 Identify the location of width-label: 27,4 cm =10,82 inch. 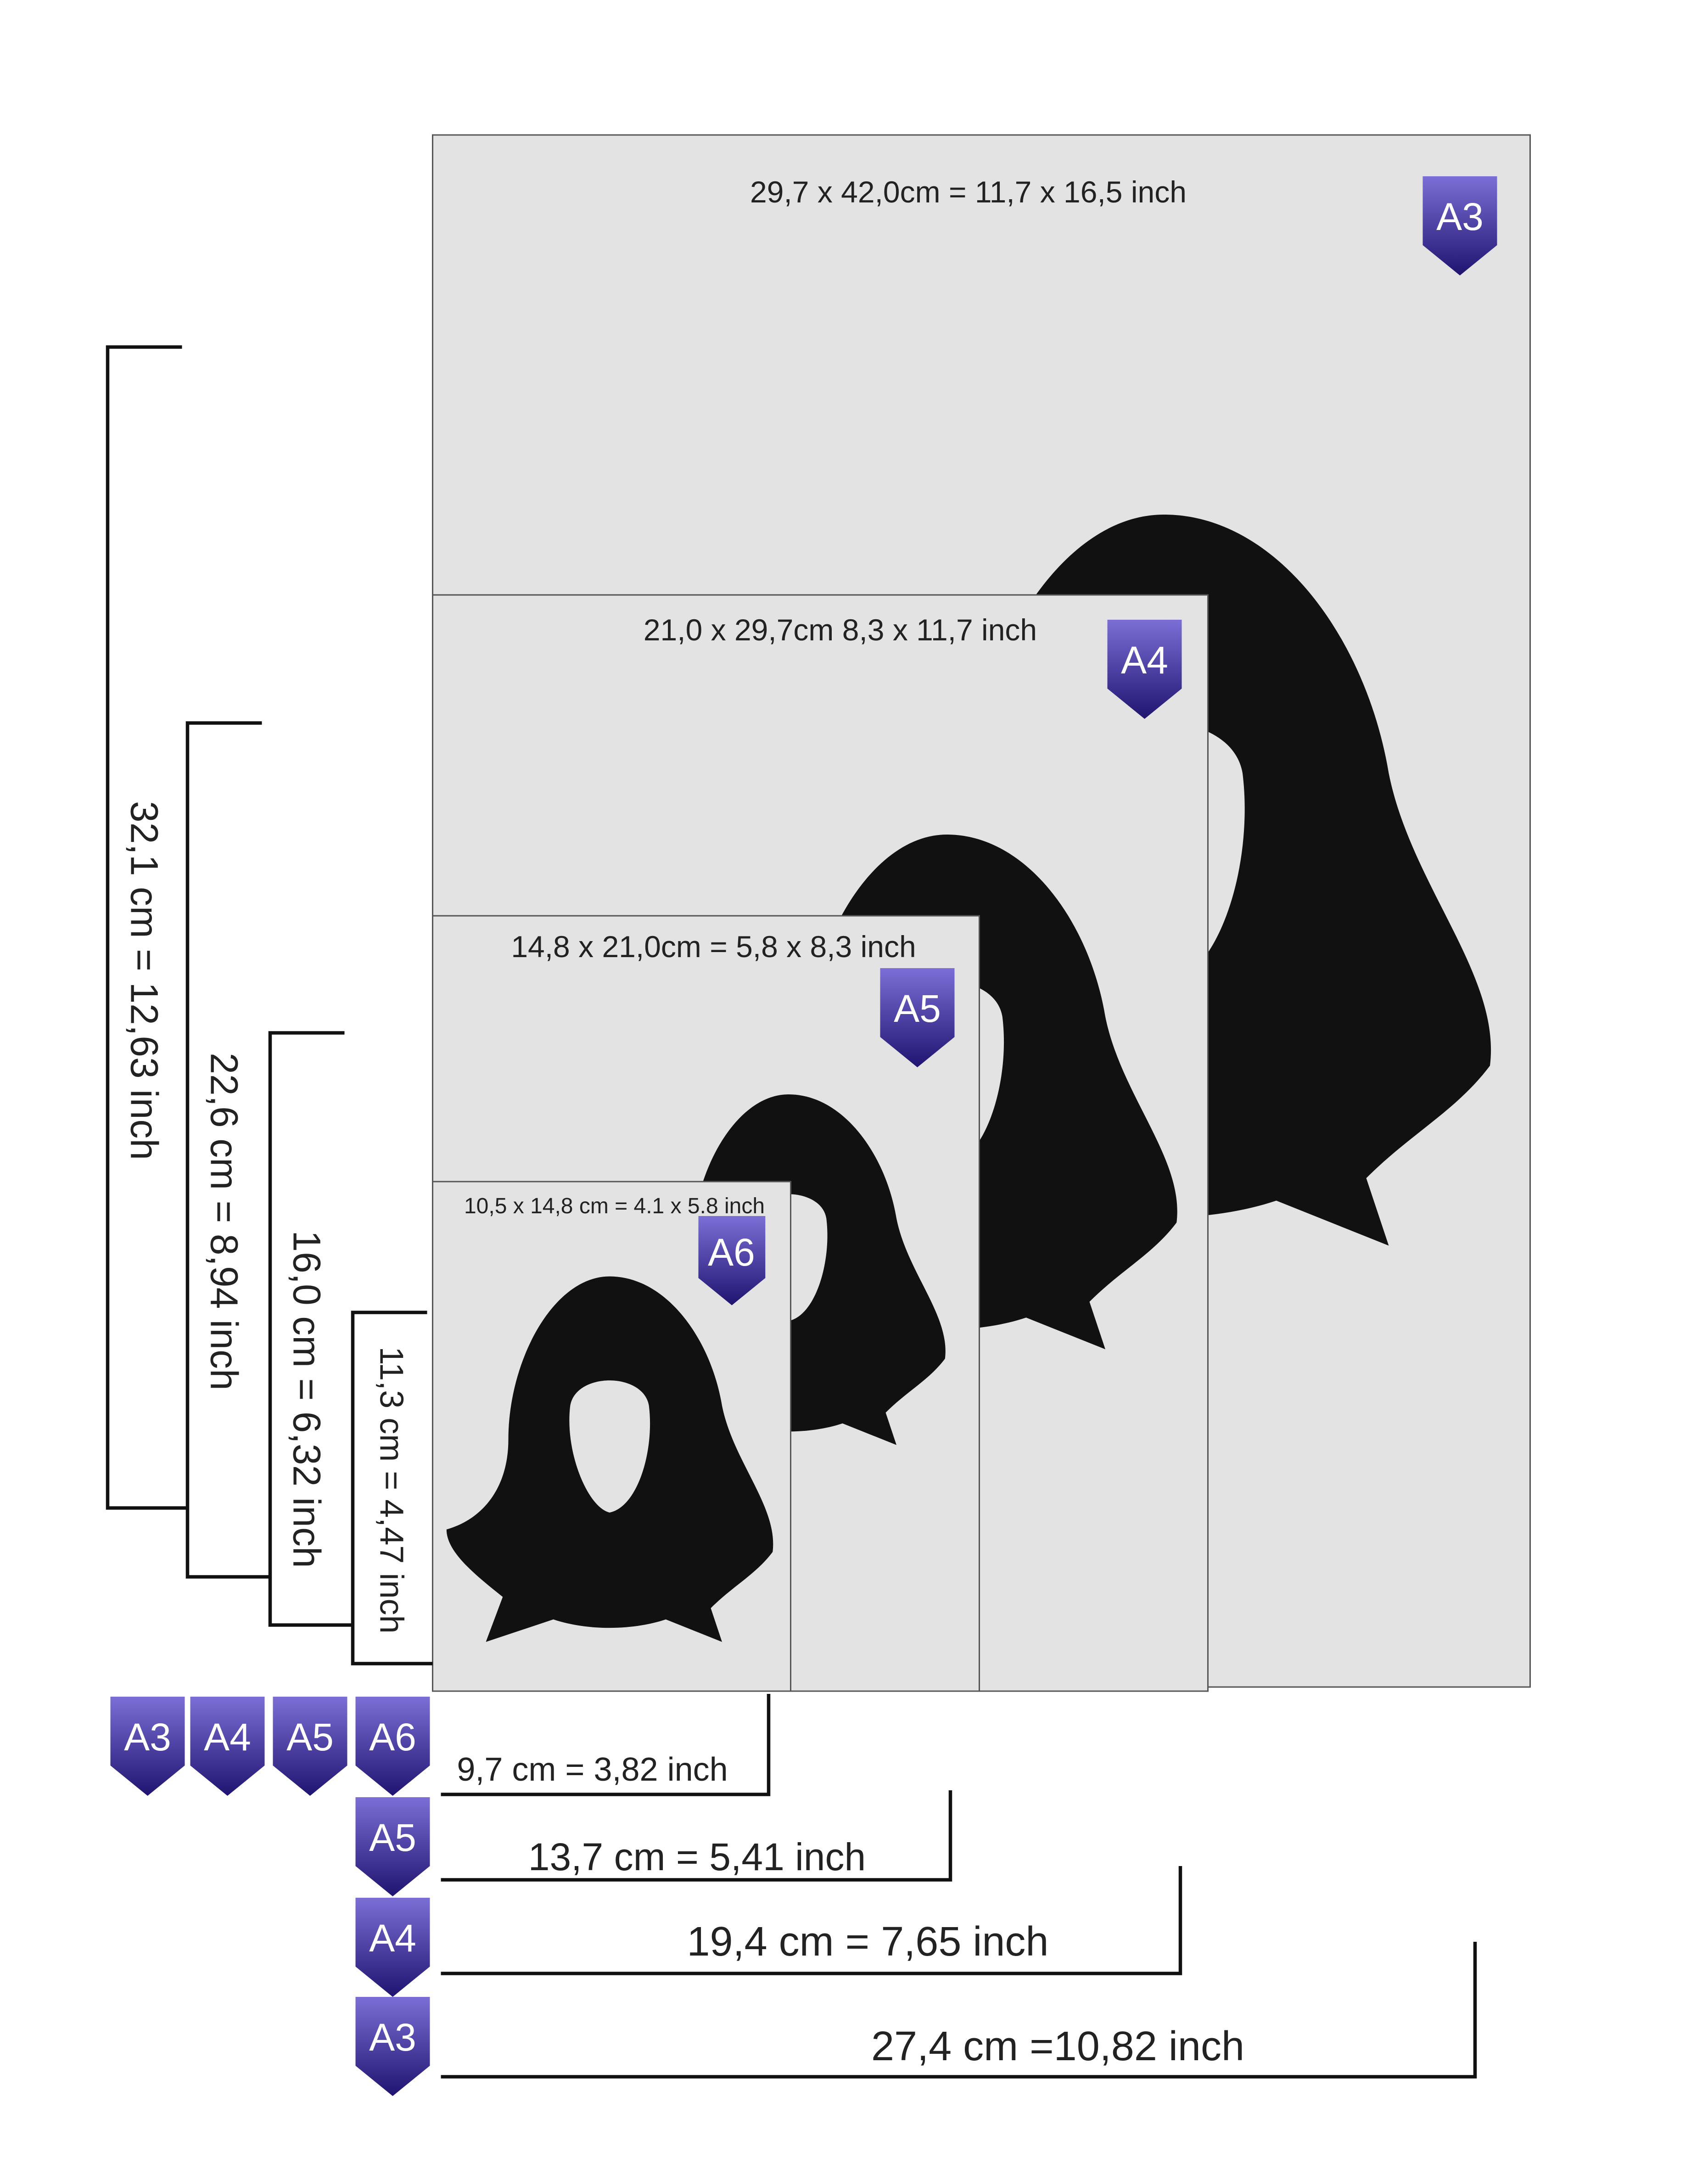
(1057, 2046).